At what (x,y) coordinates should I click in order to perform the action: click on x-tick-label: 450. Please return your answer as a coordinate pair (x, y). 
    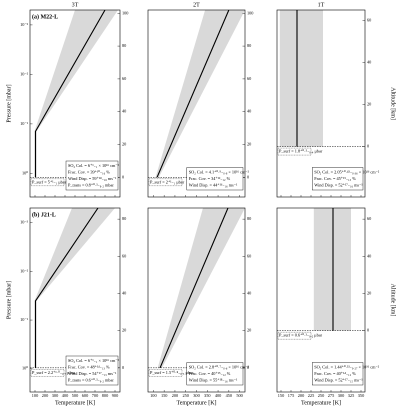
    Looking at the image, I should click on (229, 395).